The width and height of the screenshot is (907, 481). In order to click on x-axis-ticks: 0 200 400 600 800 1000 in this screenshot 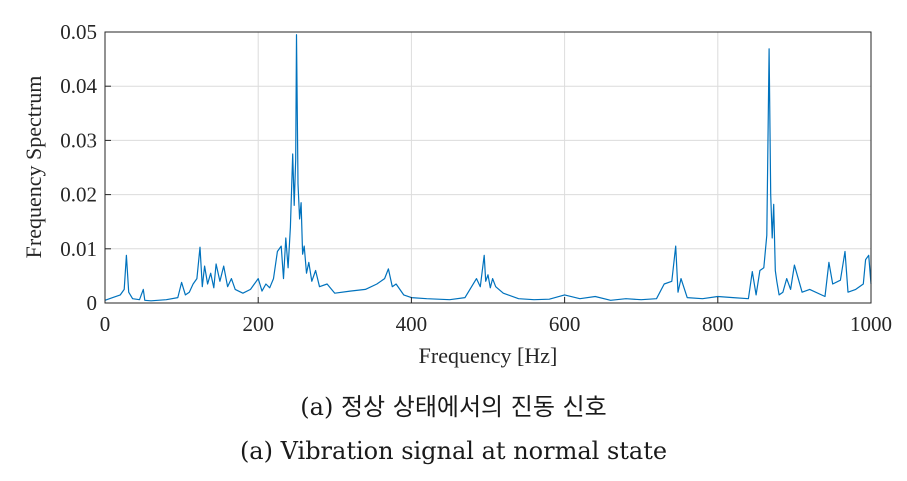, I will do `click(496, 316)`.